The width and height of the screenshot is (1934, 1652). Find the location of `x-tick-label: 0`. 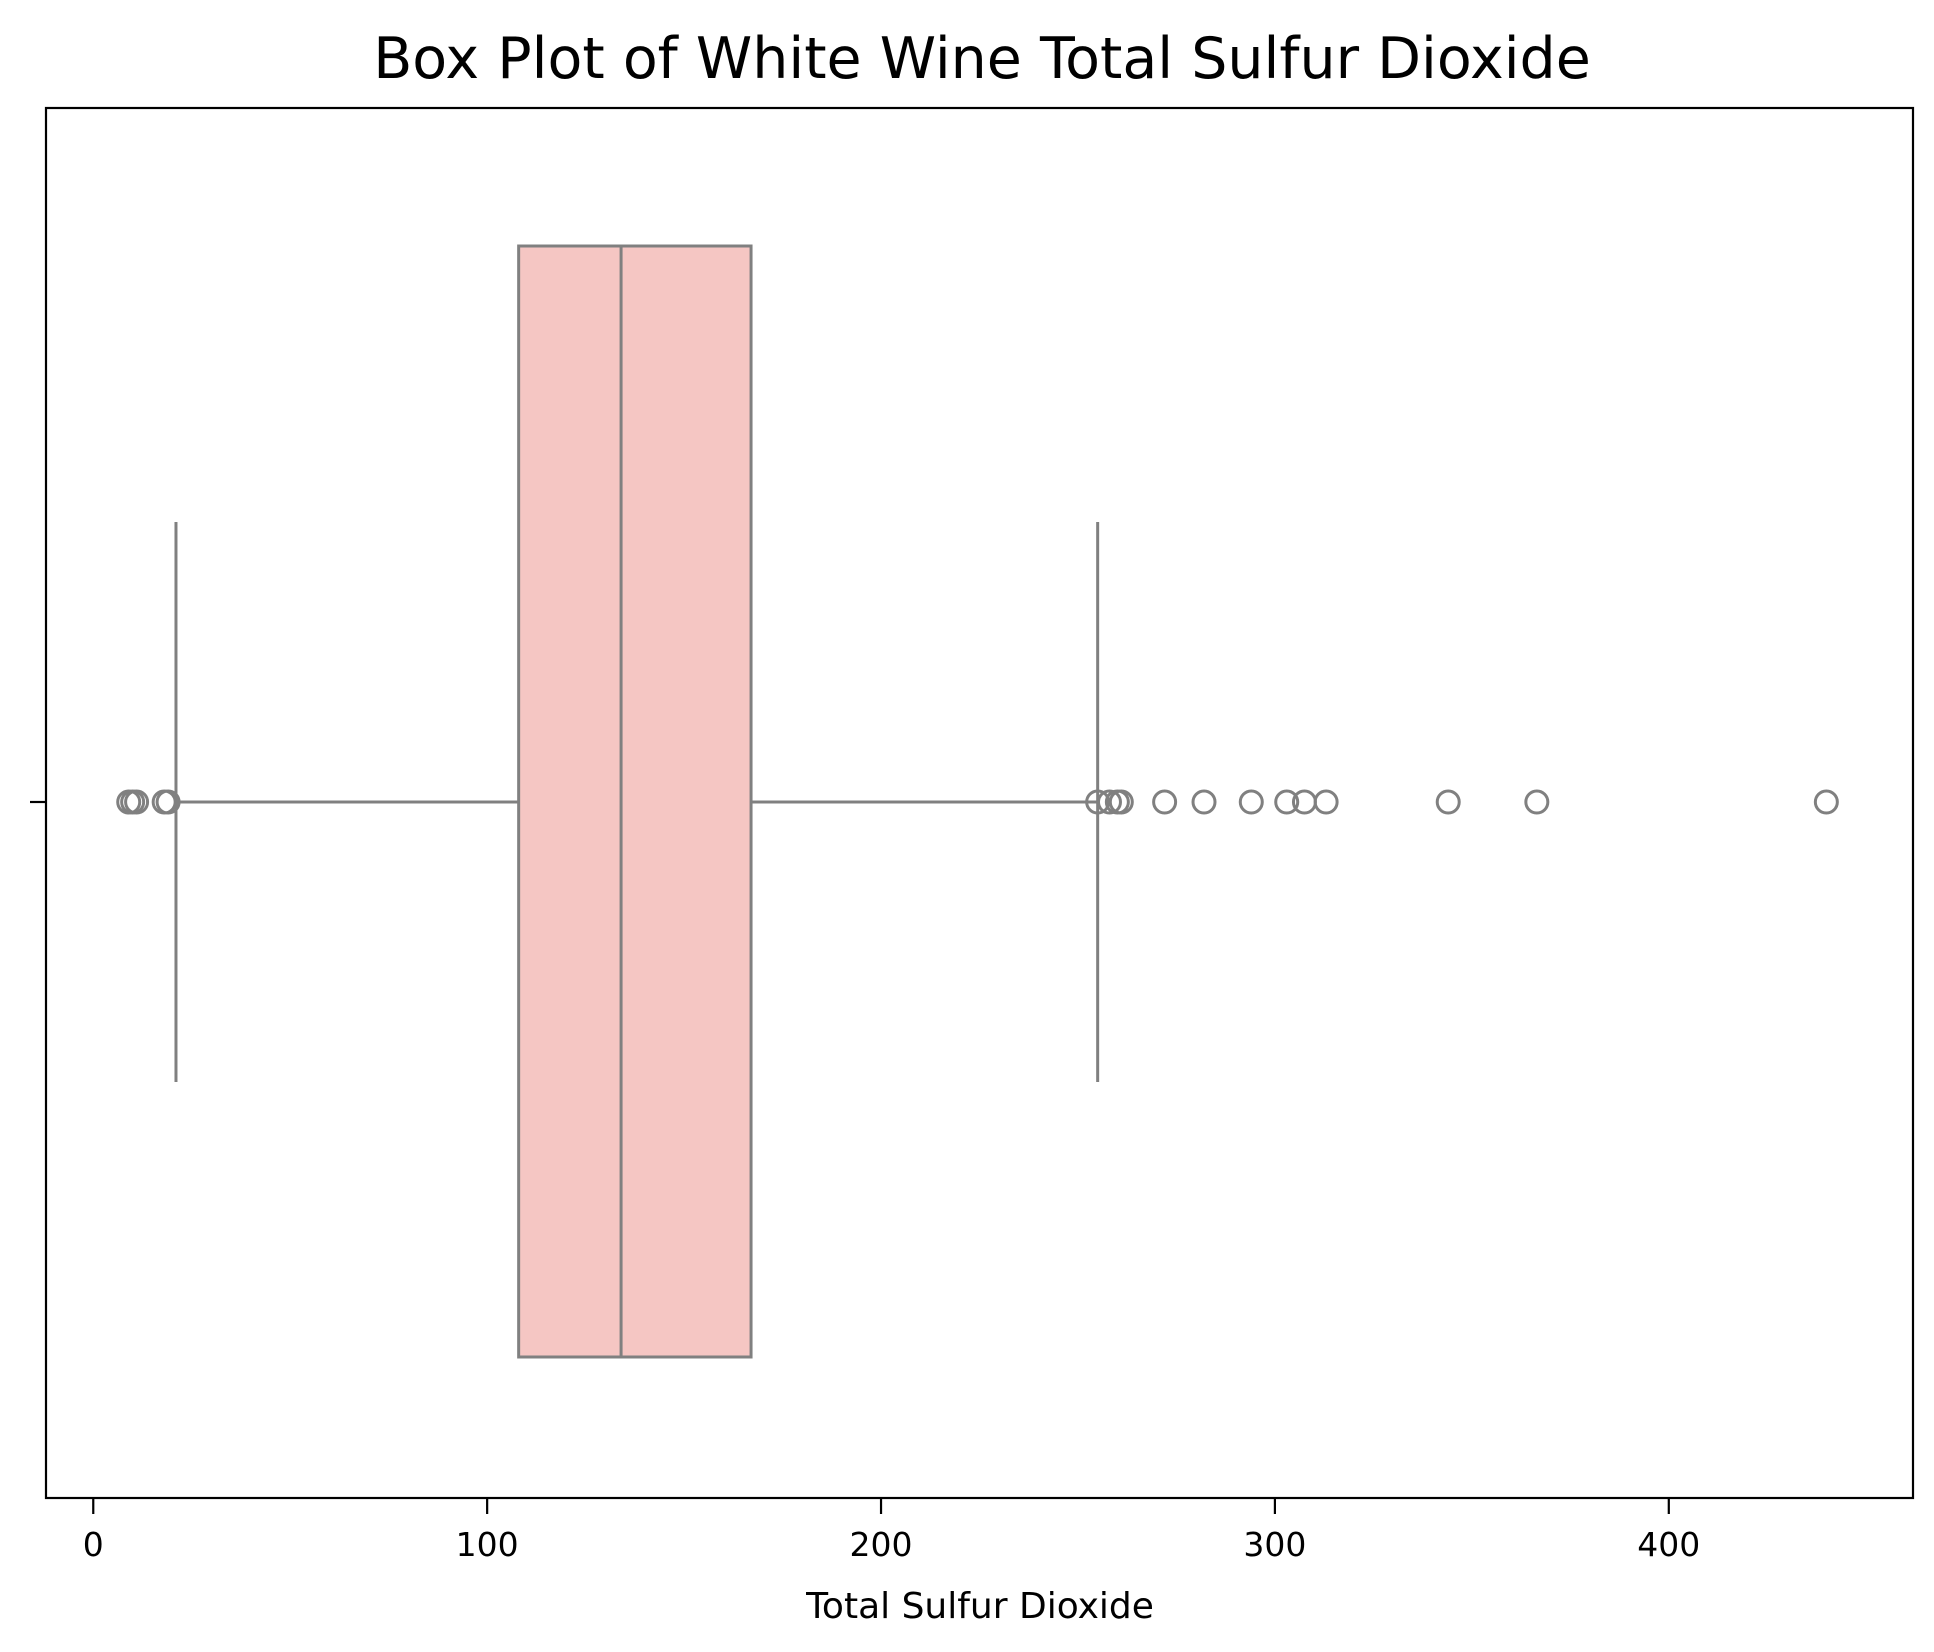

x-tick-label: 0 is located at coordinates (93, 1544).